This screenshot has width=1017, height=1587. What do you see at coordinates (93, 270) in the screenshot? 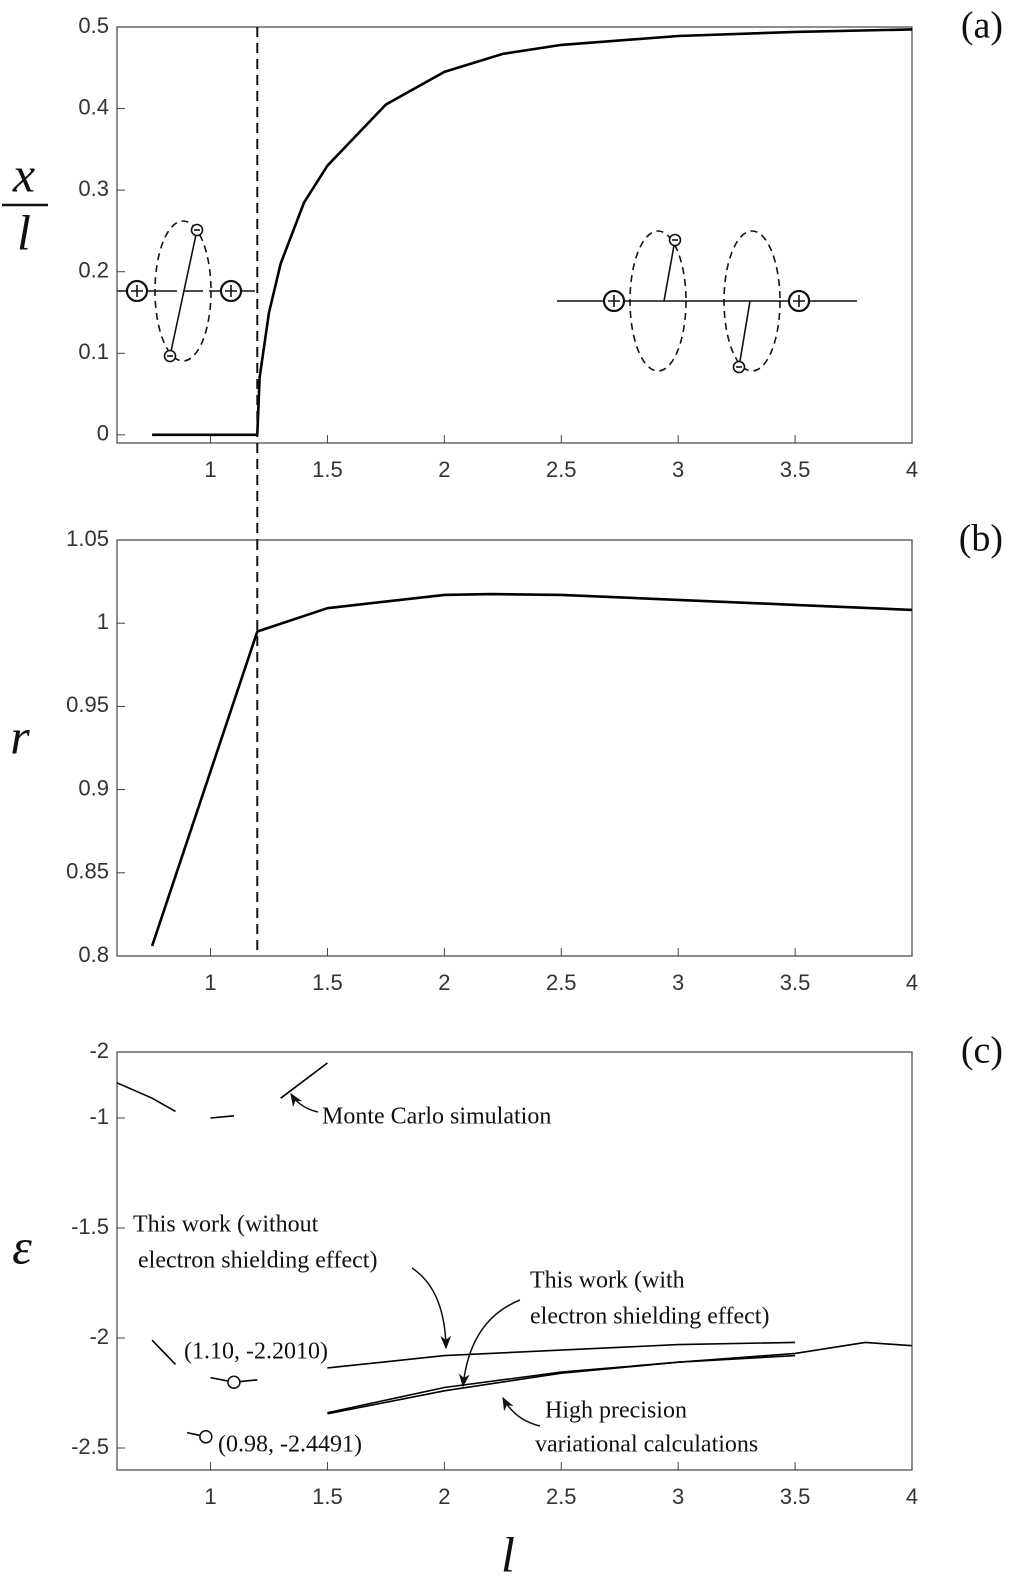
I see `y-tick-label: 0.2` at bounding box center [93, 270].